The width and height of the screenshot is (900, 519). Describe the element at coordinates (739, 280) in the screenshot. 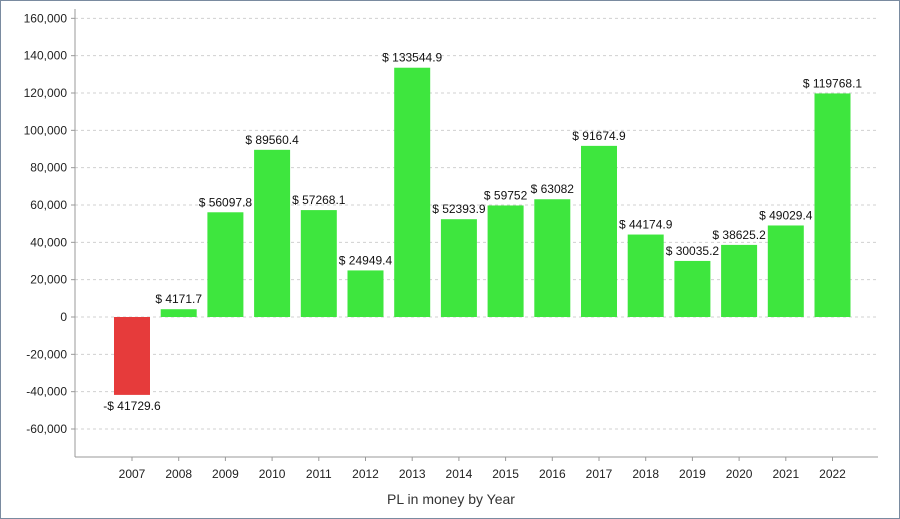

I see `bar-2020` at that location.